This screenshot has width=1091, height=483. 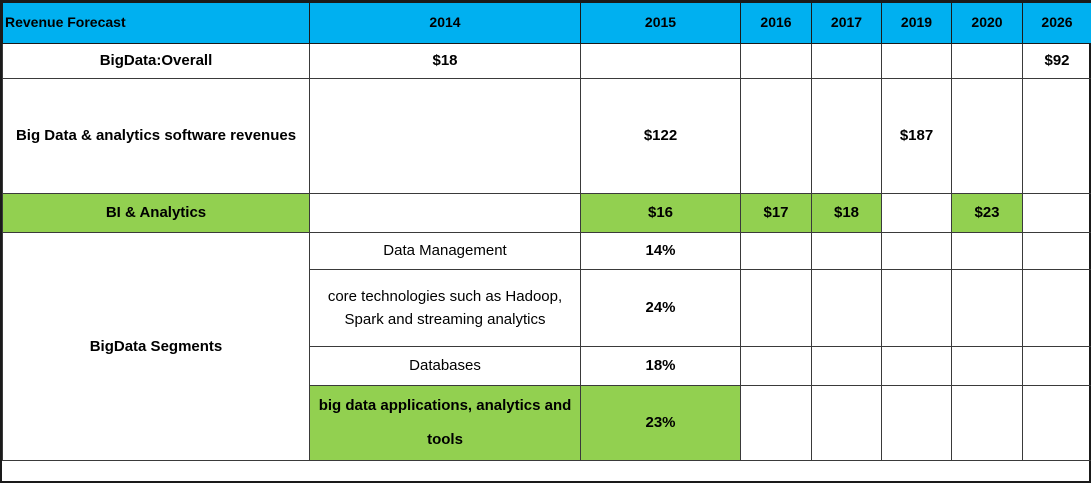 What do you see at coordinates (916, 23) in the screenshot?
I see `header-year-2019: 2019` at bounding box center [916, 23].